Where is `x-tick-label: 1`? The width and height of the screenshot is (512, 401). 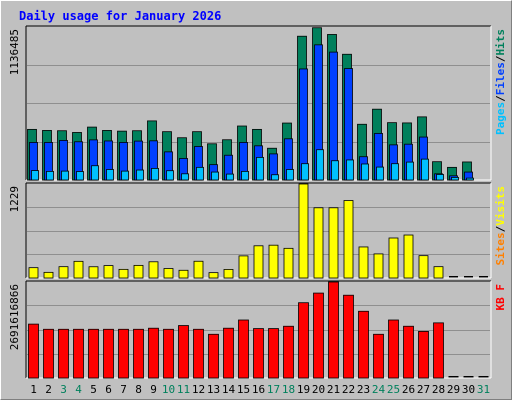 x-tick-label: 1 is located at coordinates (33, 389).